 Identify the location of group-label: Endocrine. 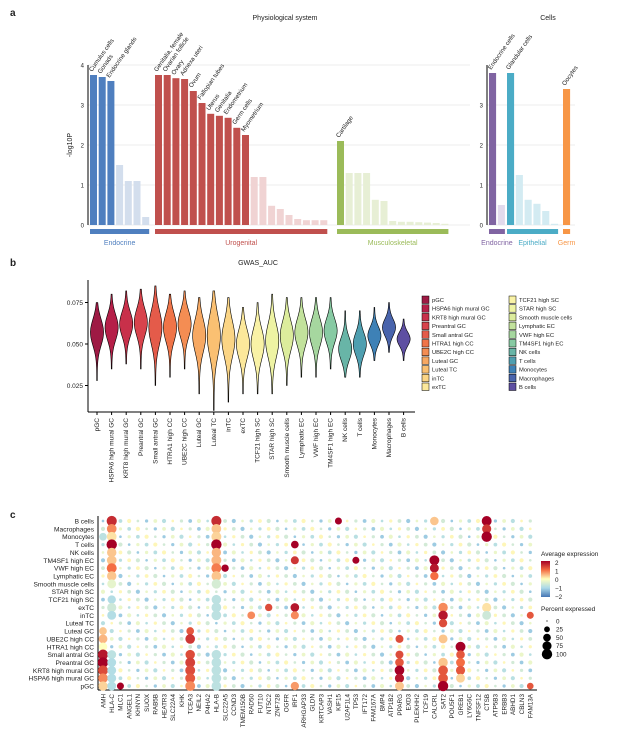
(497, 243).